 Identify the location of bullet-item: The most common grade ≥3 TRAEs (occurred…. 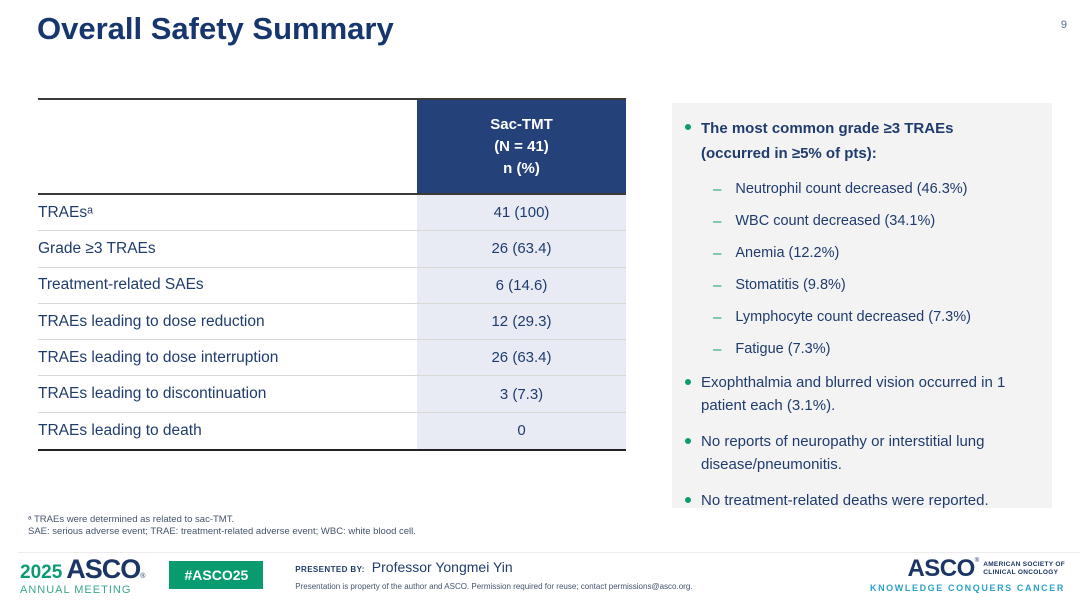
(860, 141).